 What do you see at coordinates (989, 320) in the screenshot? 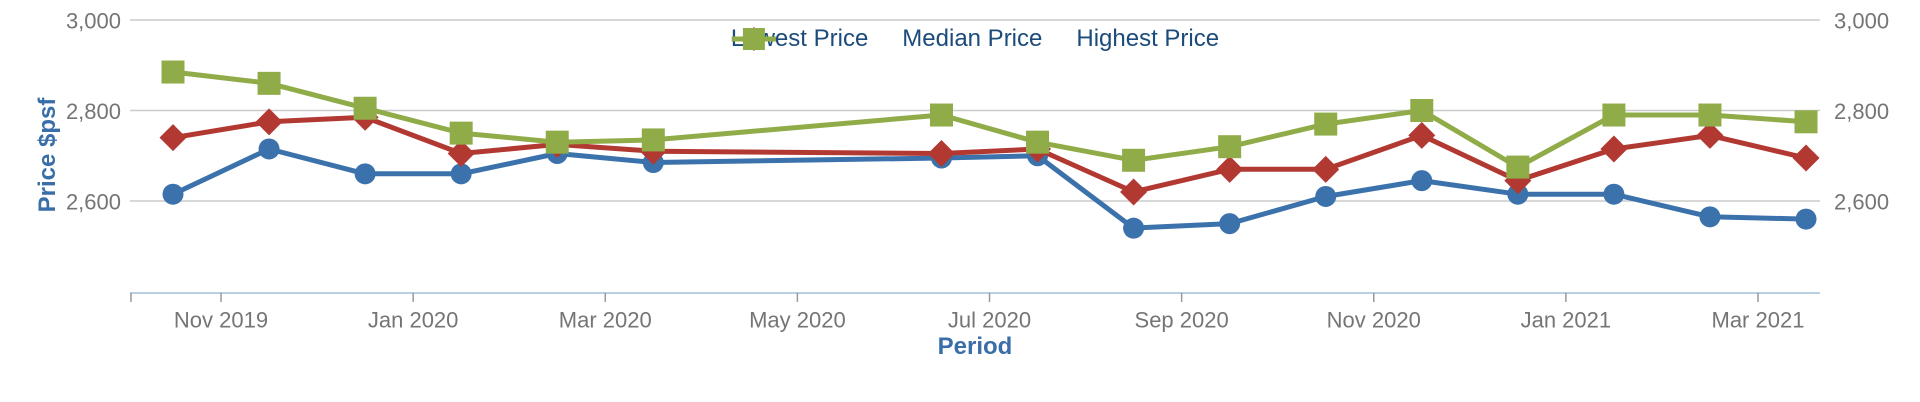
I see `x-tick-label: Jul 2020` at bounding box center [989, 320].